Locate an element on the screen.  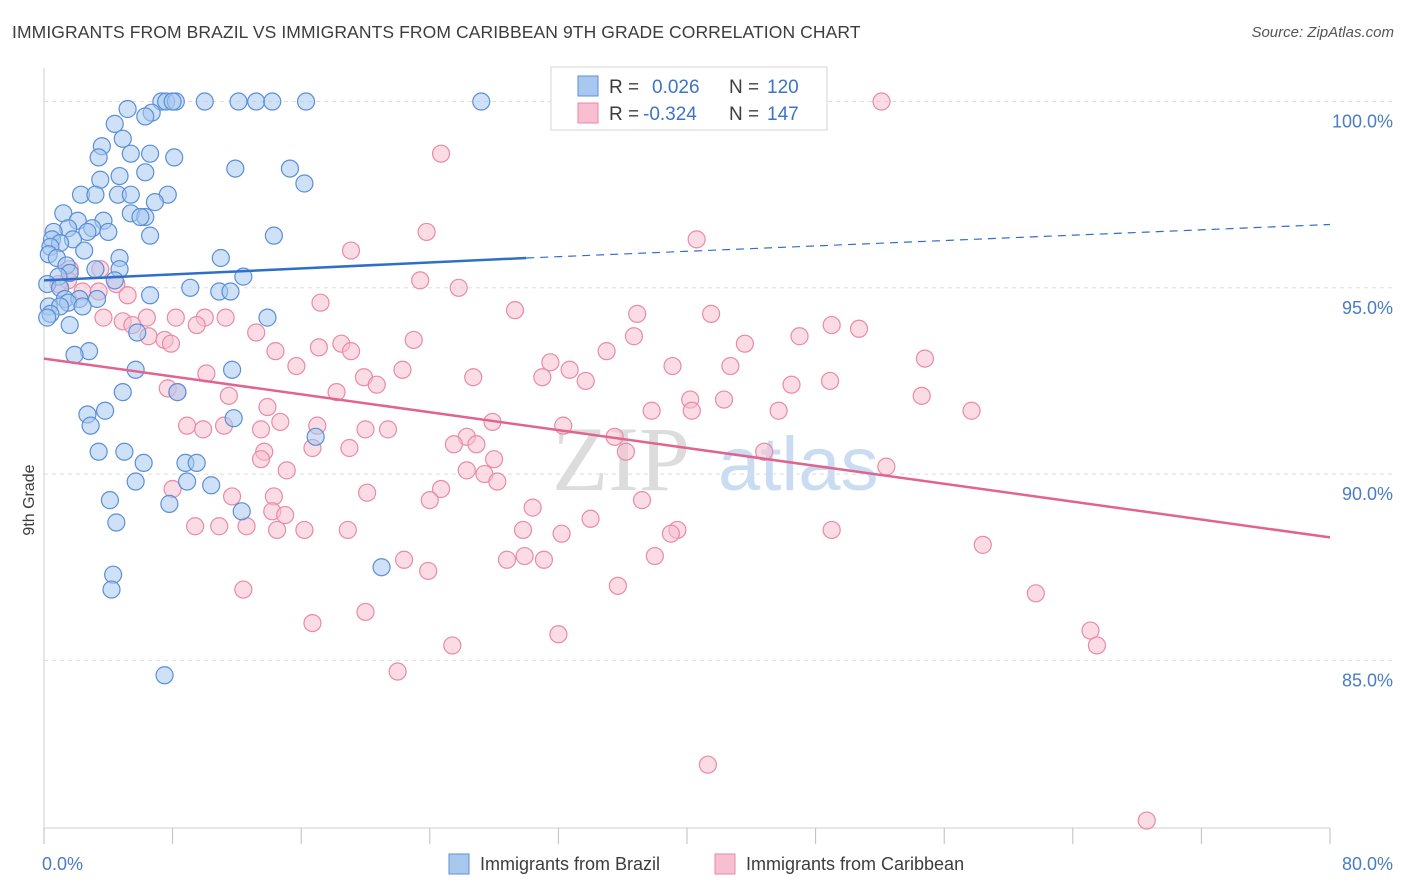
stat-r-value-1: 0.026 is located at coordinates (676, 87).